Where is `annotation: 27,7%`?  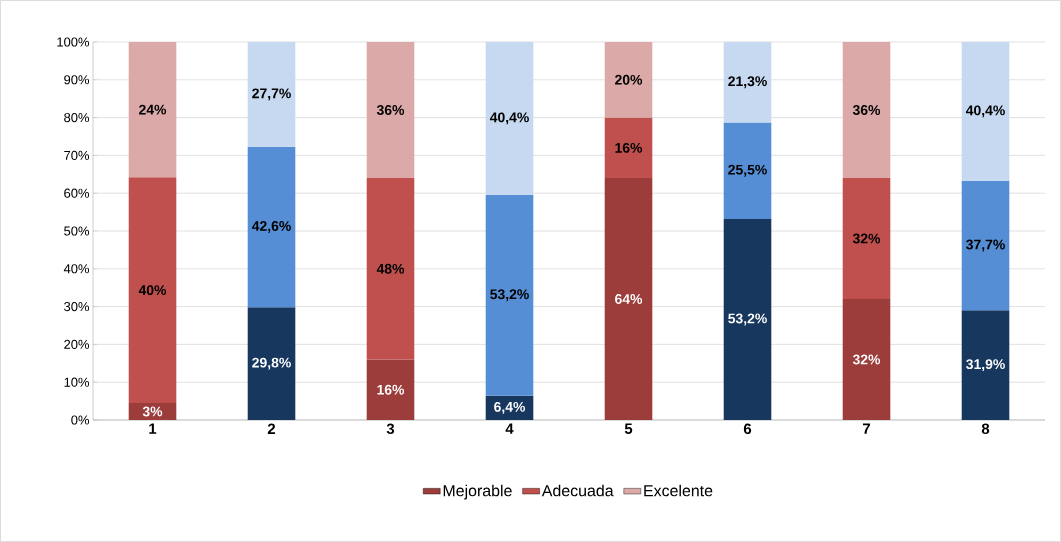
annotation: 27,7% is located at coordinates (271, 94).